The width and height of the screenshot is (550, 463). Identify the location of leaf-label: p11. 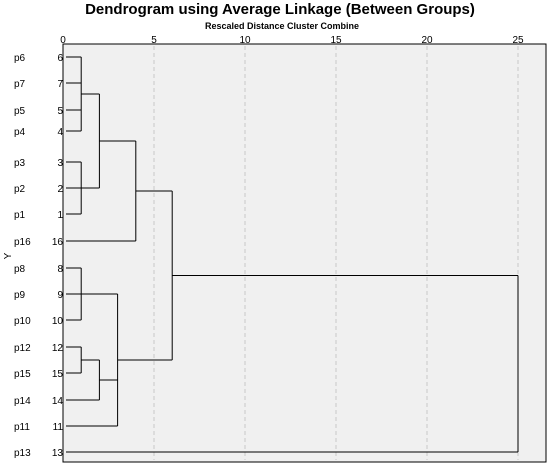
(22, 427).